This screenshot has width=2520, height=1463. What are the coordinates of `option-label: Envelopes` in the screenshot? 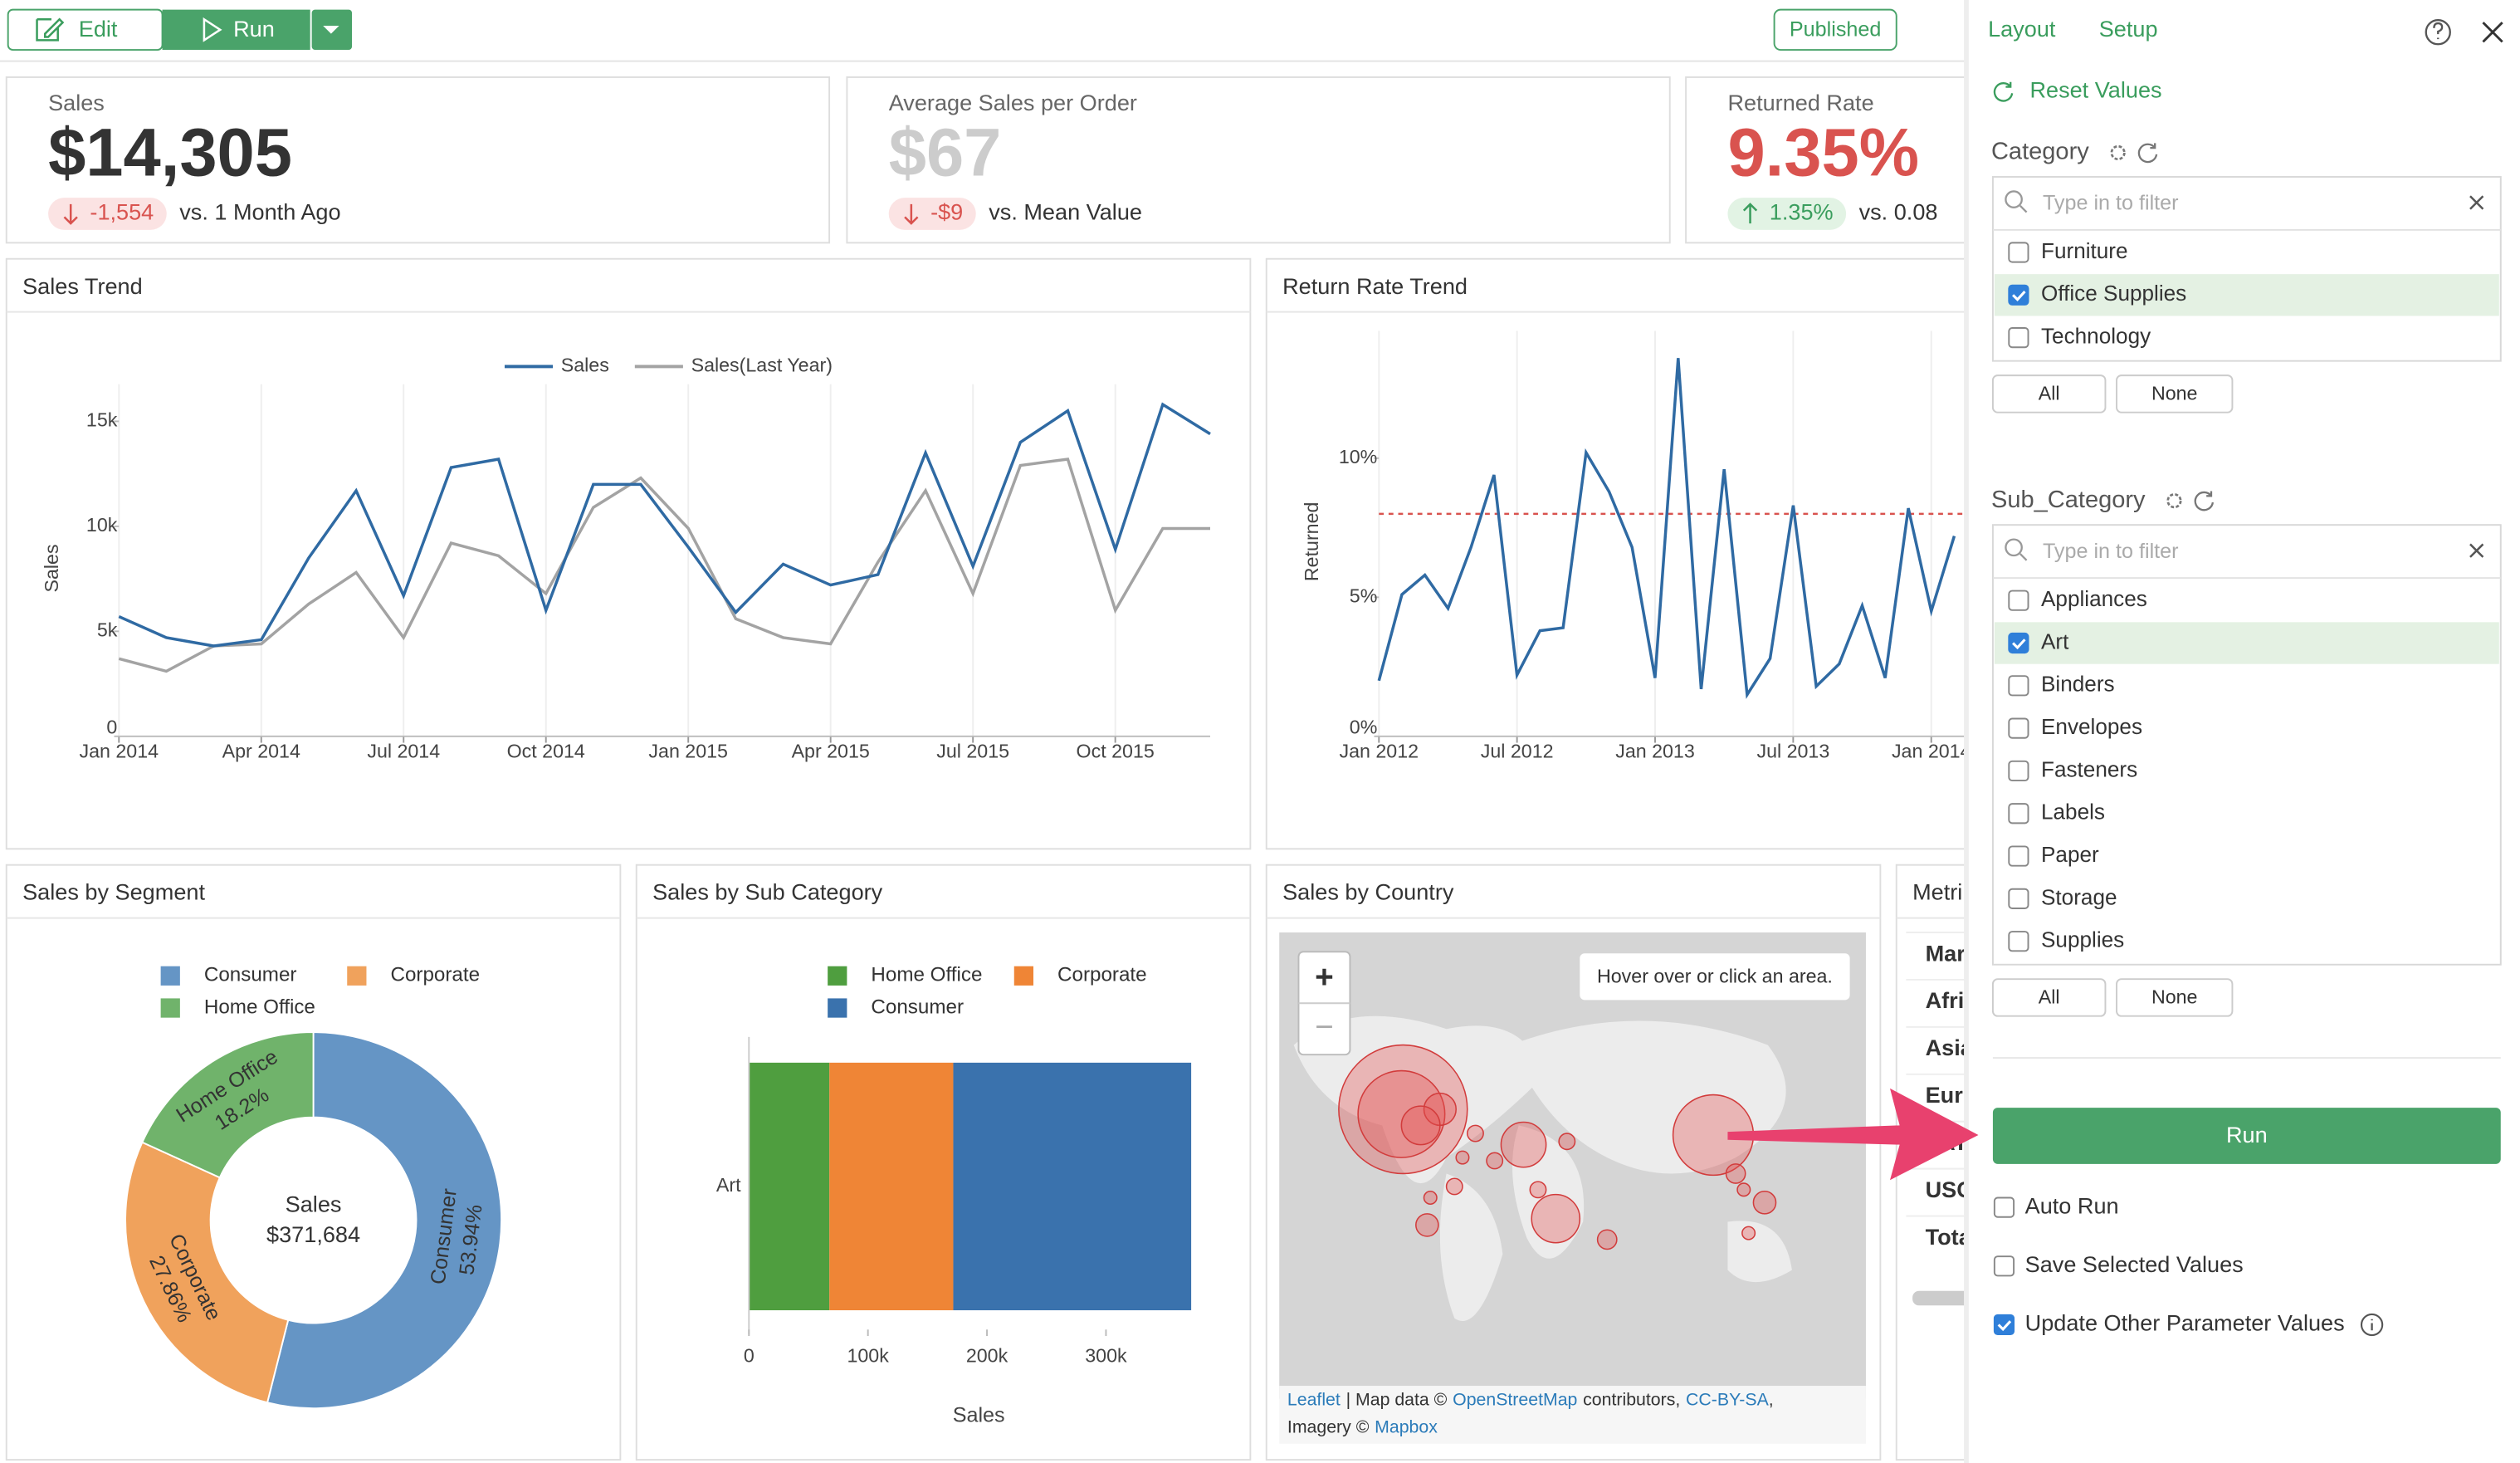 It's located at (2091, 726).